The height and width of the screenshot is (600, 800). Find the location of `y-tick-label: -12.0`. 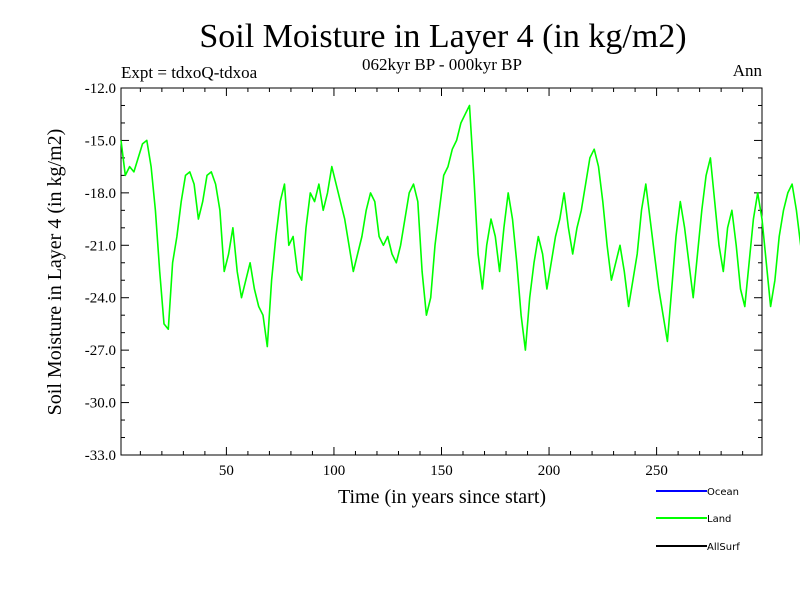

y-tick-label: -12.0 is located at coordinates (100, 89).